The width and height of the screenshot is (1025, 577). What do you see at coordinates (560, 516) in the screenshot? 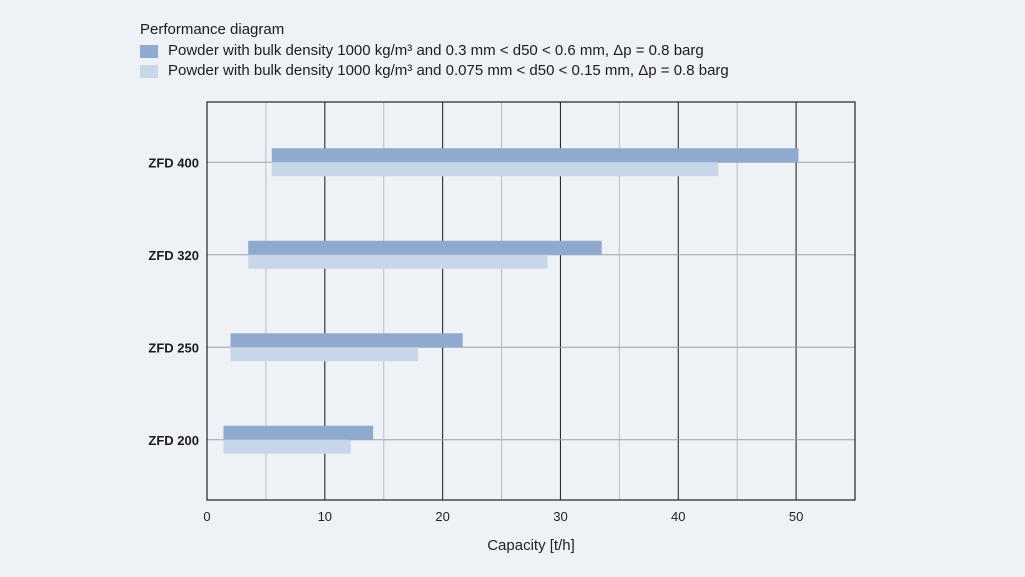
I see `x-tick-label: 30` at bounding box center [560, 516].